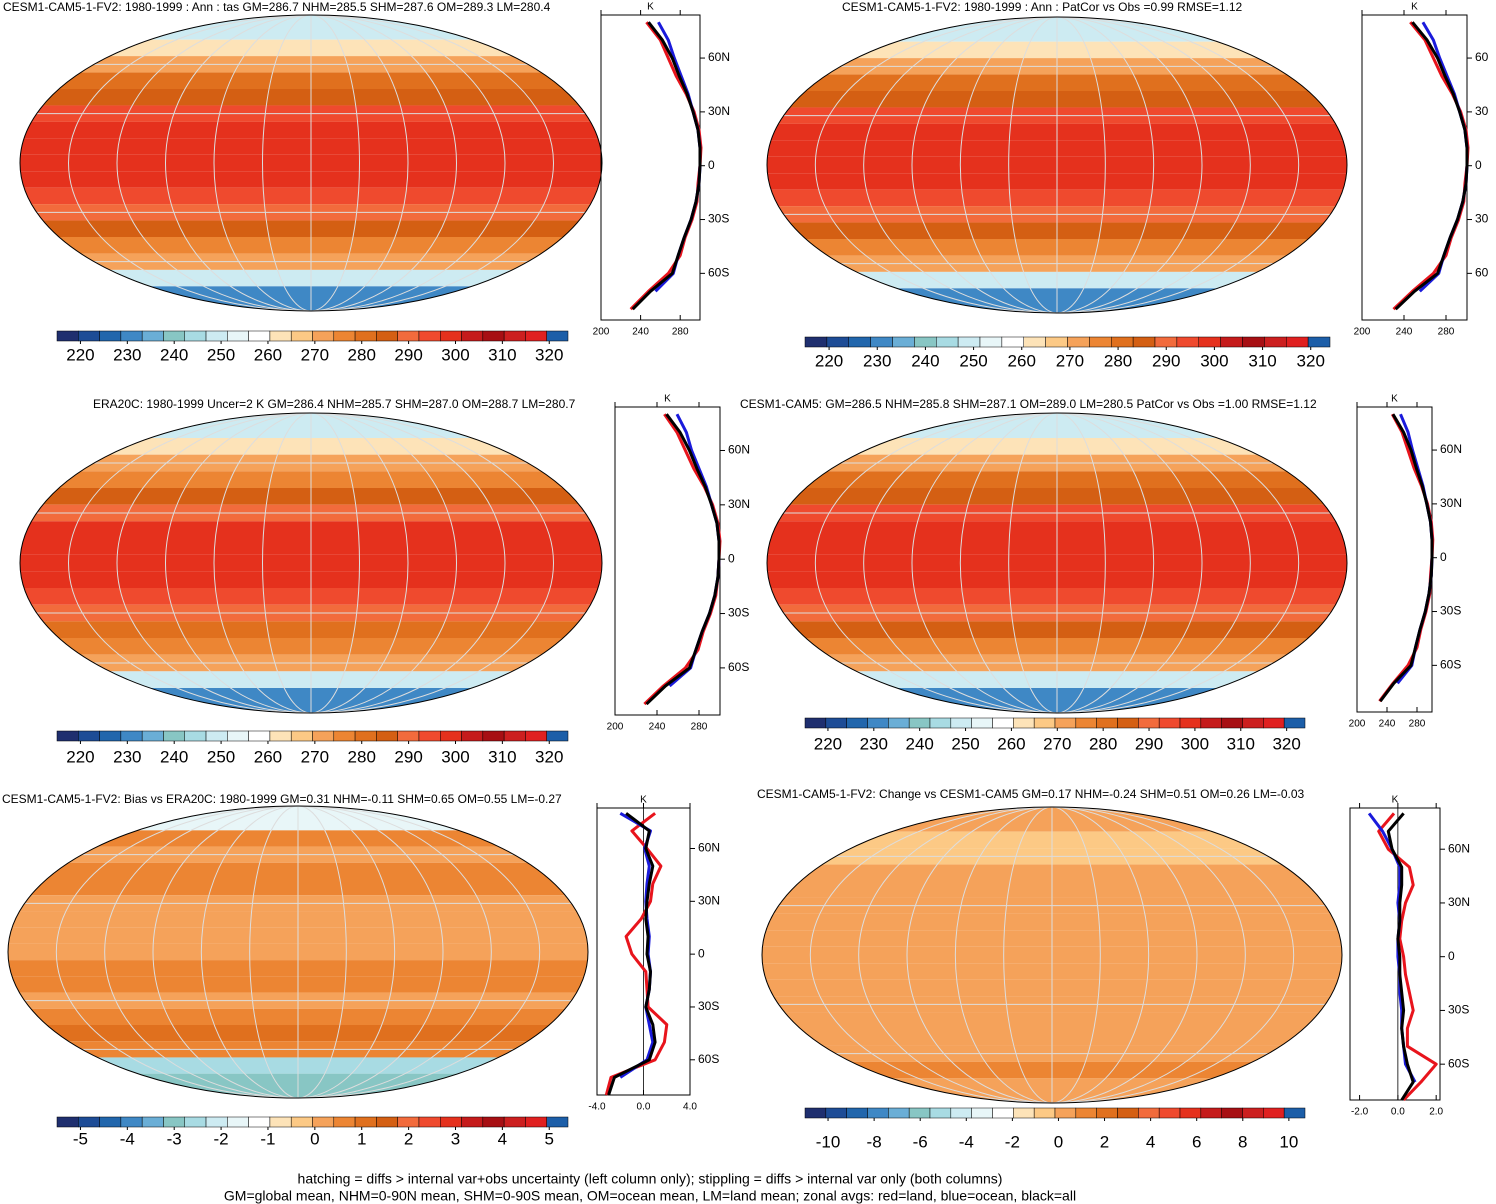 This screenshot has width=1496, height=1204. What do you see at coordinates (1150, 1141) in the screenshot?
I see `colorbar-label: 4` at bounding box center [1150, 1141].